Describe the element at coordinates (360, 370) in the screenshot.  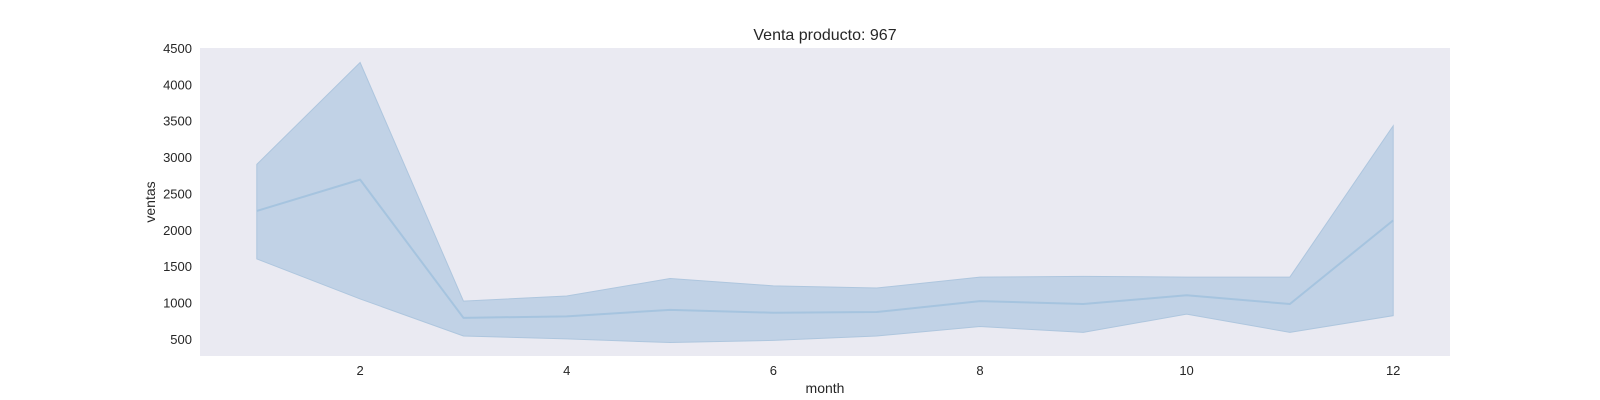
I see `x-tick-label: 2` at that location.